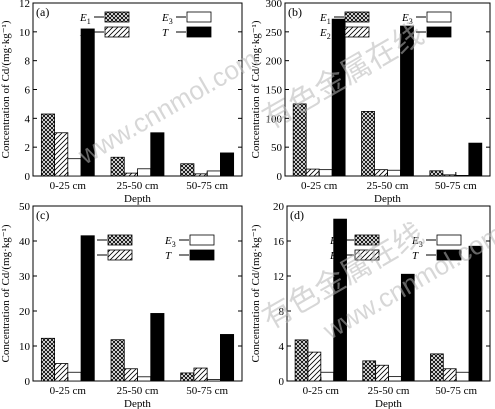 Image resolution: width=495 pixels, height=409 pixels. Describe the element at coordinates (42, 12) in the screenshot. I see `panel-label: (a)` at that location.